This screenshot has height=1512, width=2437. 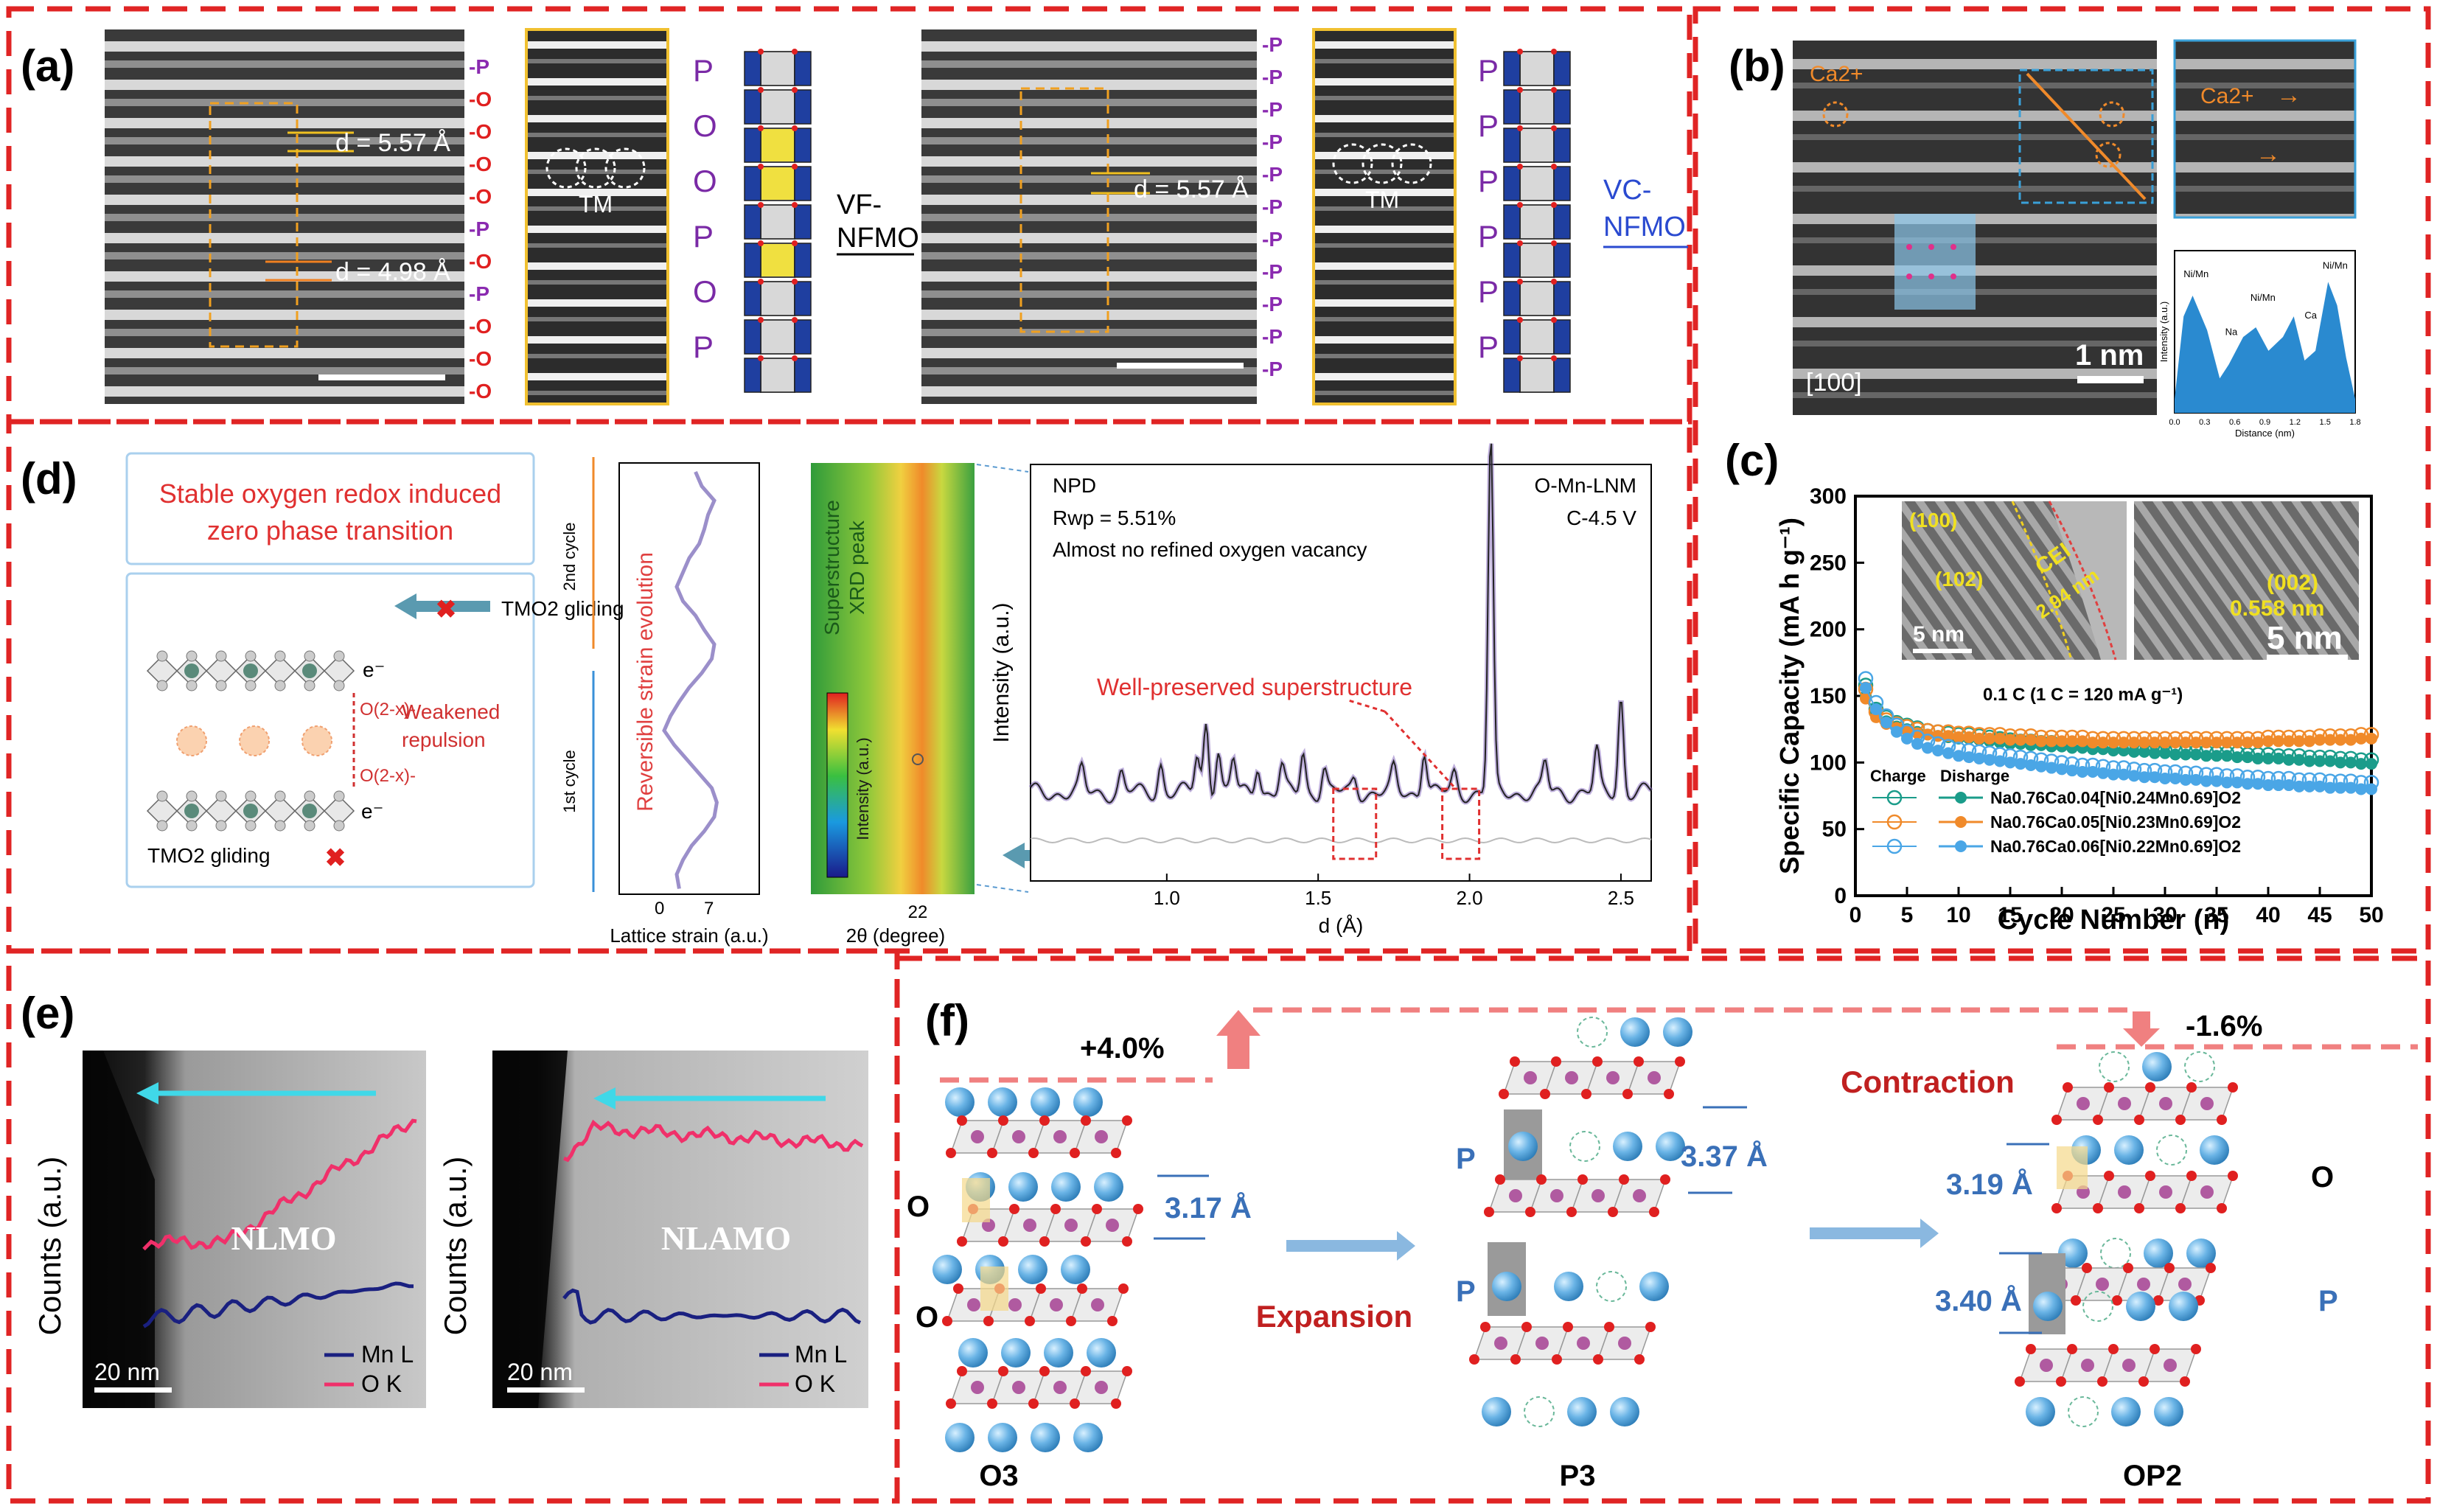 What do you see at coordinates (689, 678) in the screenshot?
I see `strain-plot-frame` at bounding box center [689, 678].